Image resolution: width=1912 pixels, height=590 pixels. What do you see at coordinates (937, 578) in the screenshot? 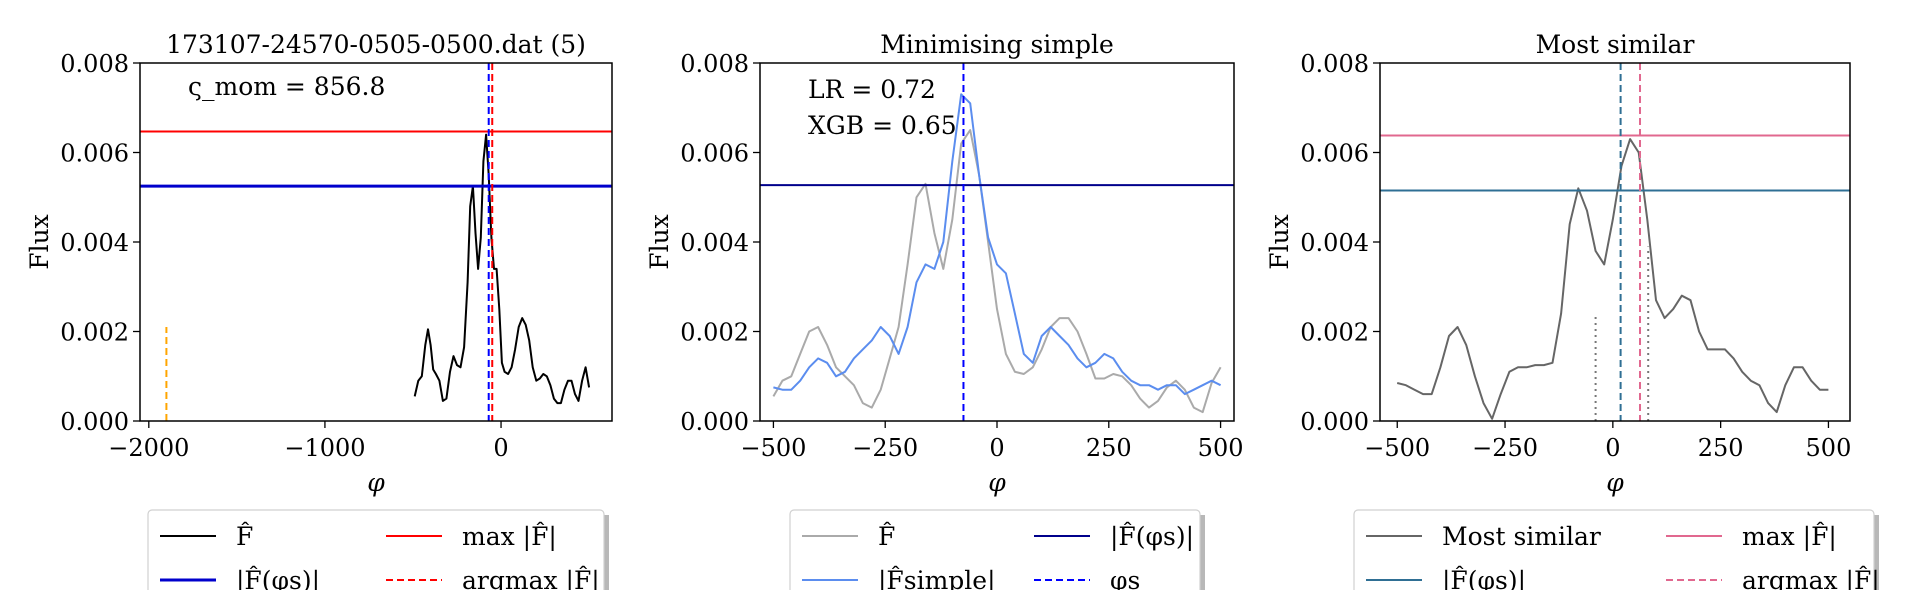
I see `legend-label: |F̂simple|` at bounding box center [937, 578].